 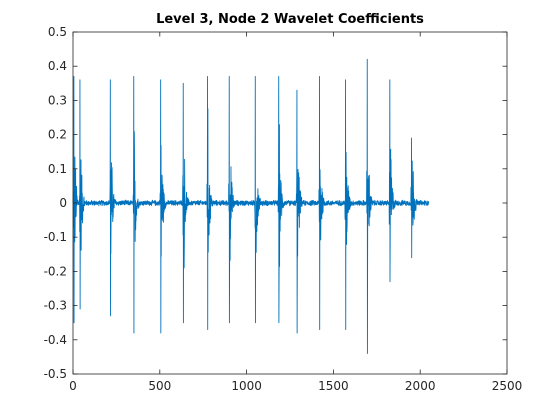 What do you see at coordinates (57, 66) in the screenshot?
I see `y-tick-label: 0.4` at bounding box center [57, 66].